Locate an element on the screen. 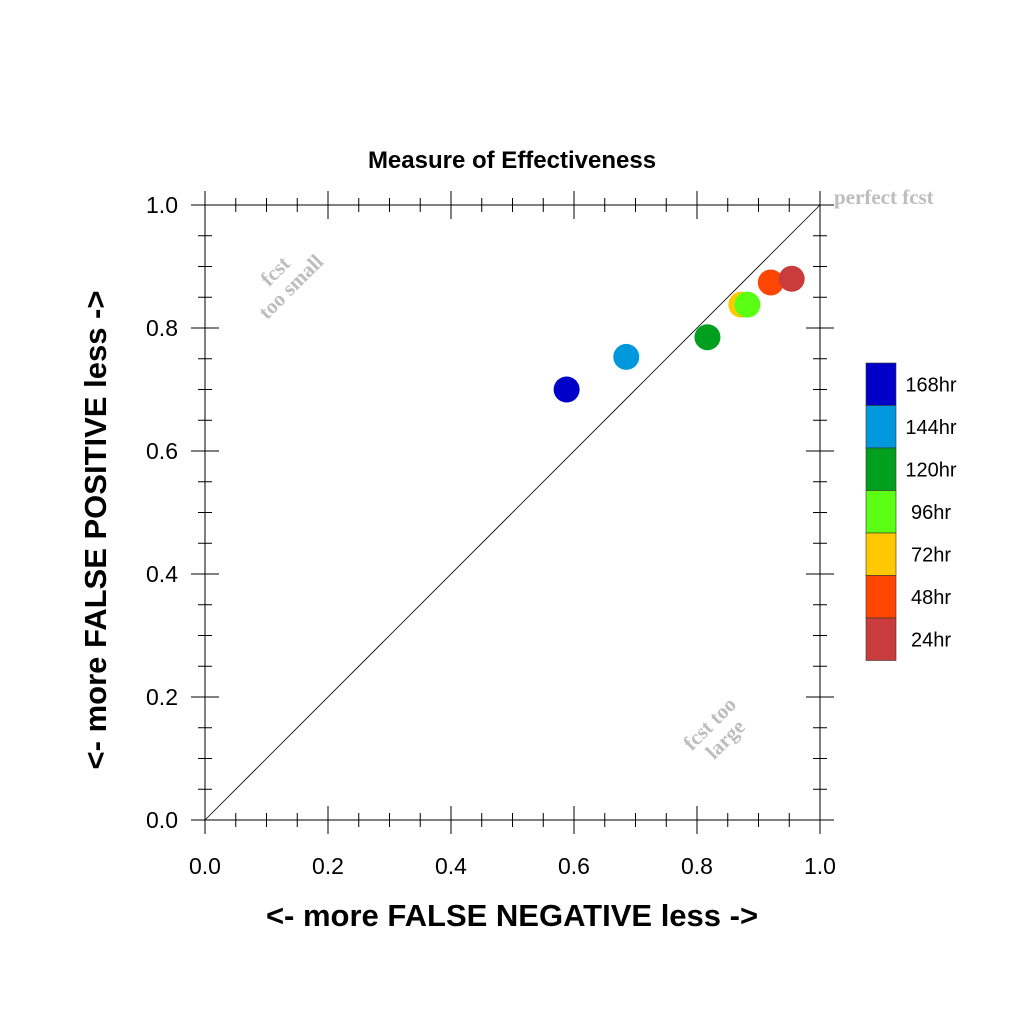 The height and width of the screenshot is (1024, 1024). point-144hr is located at coordinates (626, 356).